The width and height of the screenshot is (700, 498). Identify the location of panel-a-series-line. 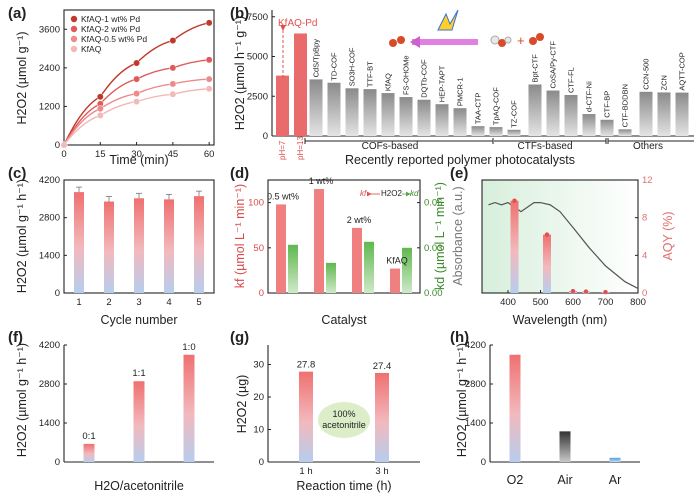
(136, 117).